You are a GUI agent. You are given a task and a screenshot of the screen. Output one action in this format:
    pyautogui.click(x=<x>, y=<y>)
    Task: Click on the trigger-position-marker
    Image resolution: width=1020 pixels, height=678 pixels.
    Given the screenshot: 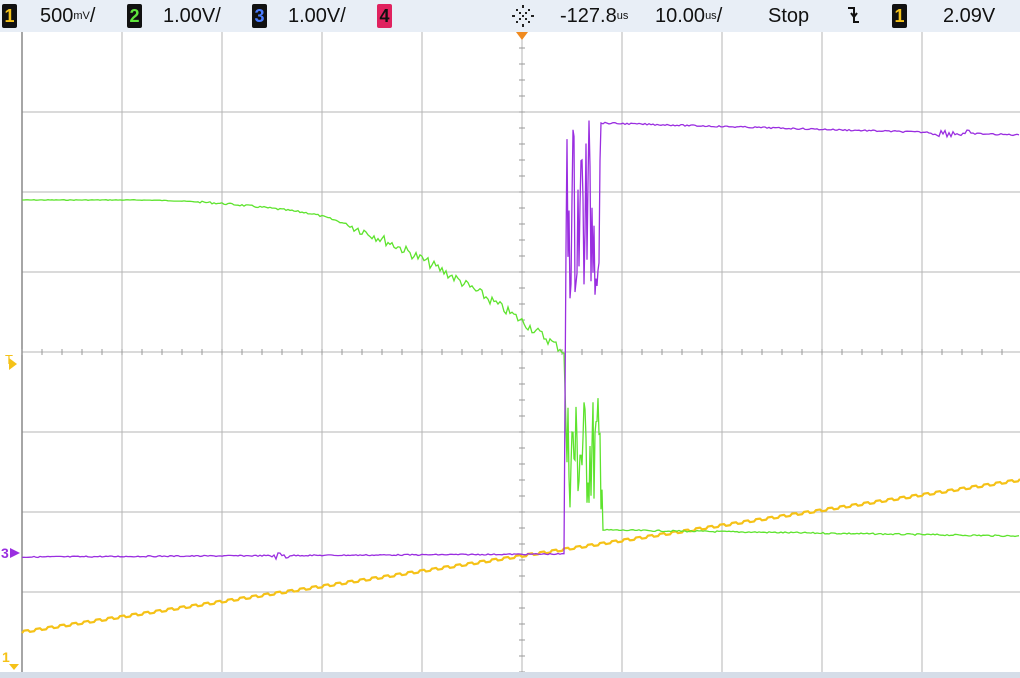 What is the action you would take?
    pyautogui.click(x=522, y=36)
    